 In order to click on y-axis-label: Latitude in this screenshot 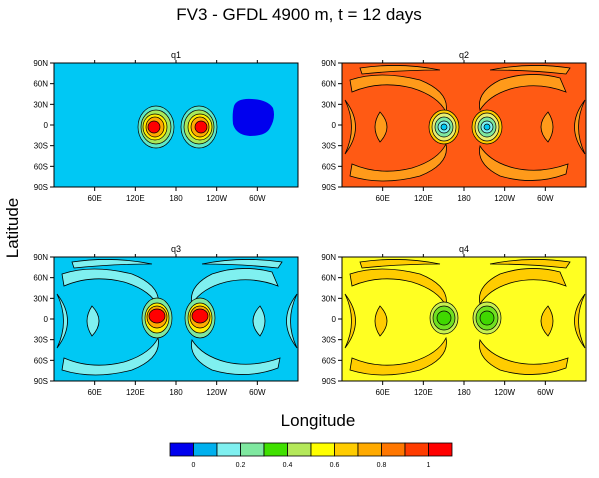, I will do `click(12, 228)`.